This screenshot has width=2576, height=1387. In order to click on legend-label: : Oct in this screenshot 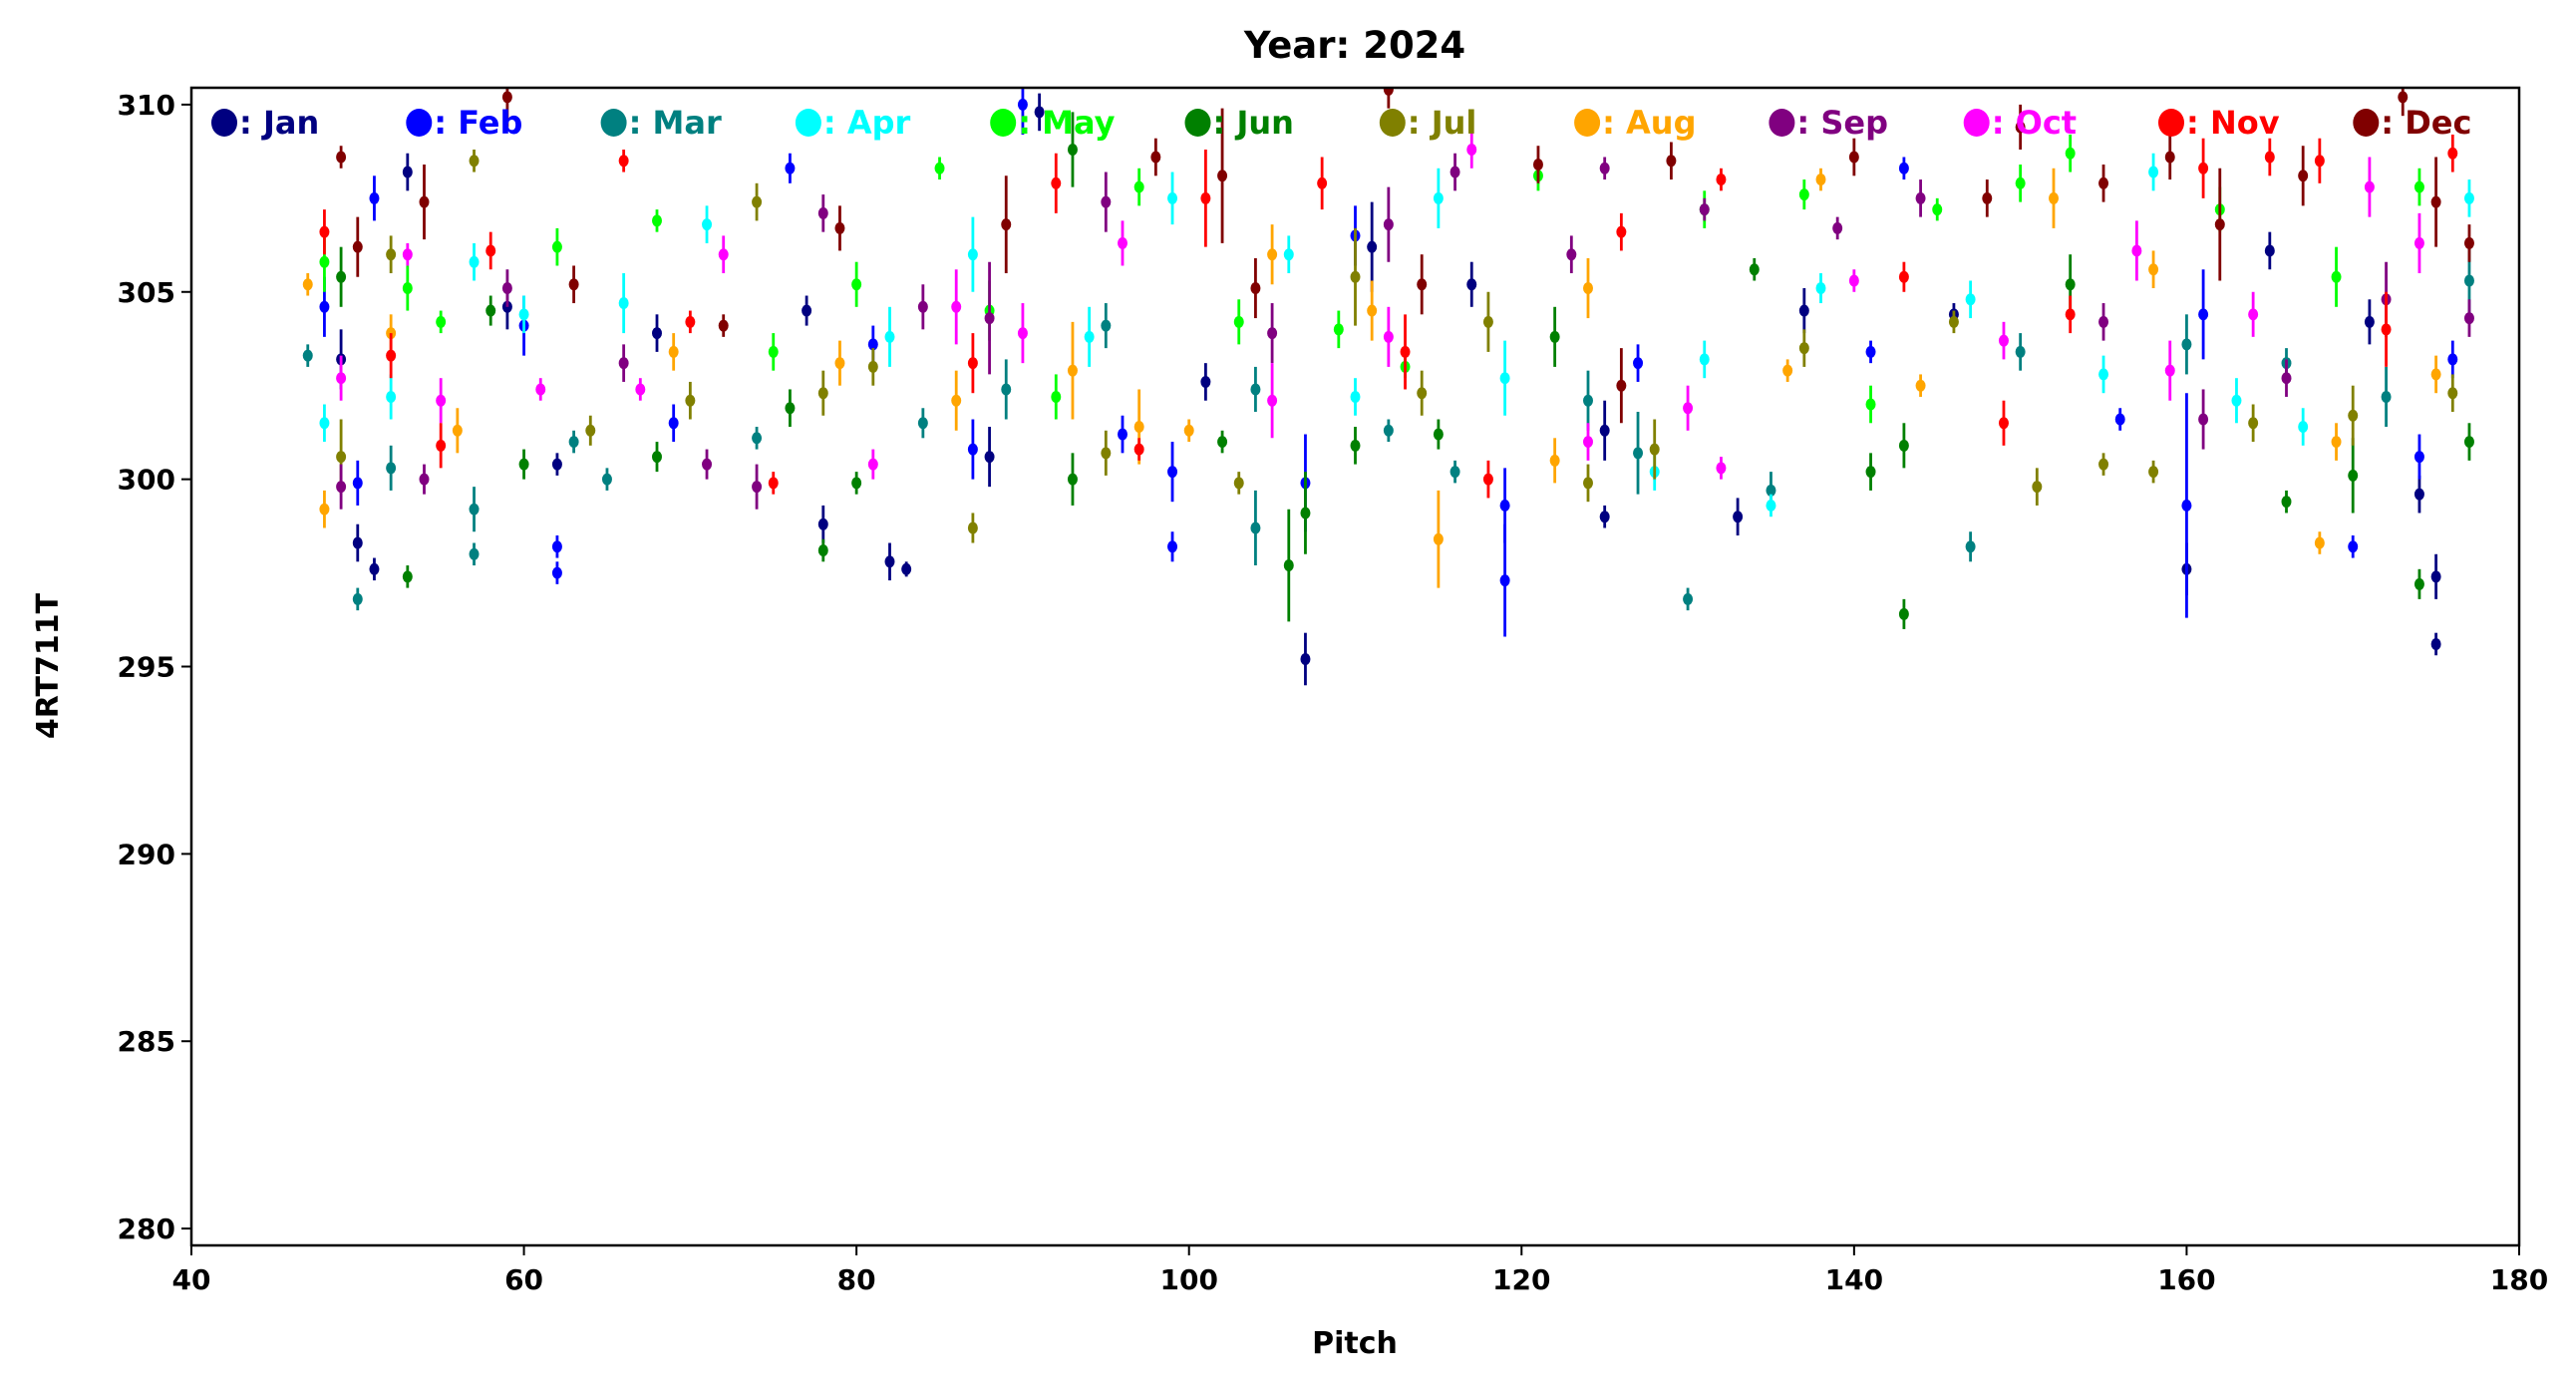, I will do `click(2034, 123)`.